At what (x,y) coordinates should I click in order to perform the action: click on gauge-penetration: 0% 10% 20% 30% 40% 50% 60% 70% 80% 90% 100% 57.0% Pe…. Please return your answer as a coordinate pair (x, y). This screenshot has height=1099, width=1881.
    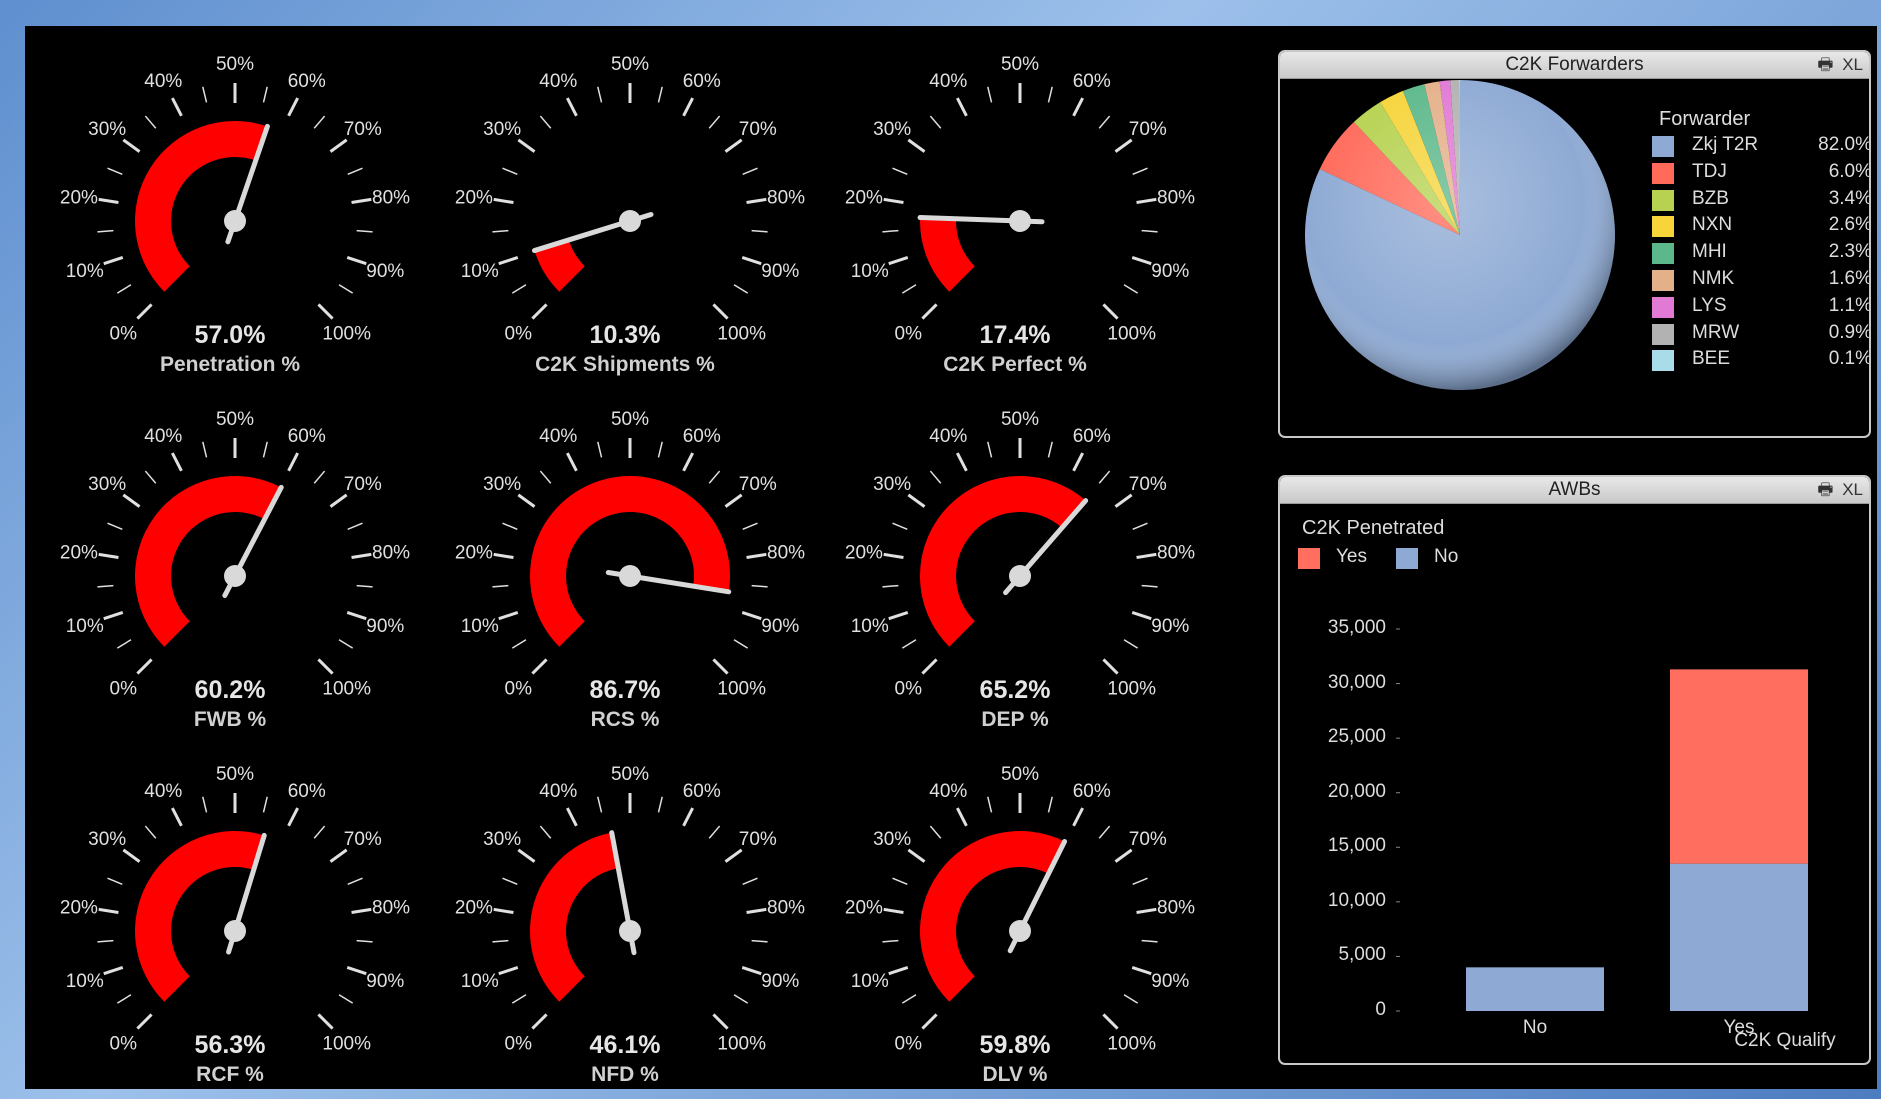
    Looking at the image, I should click on (230, 210).